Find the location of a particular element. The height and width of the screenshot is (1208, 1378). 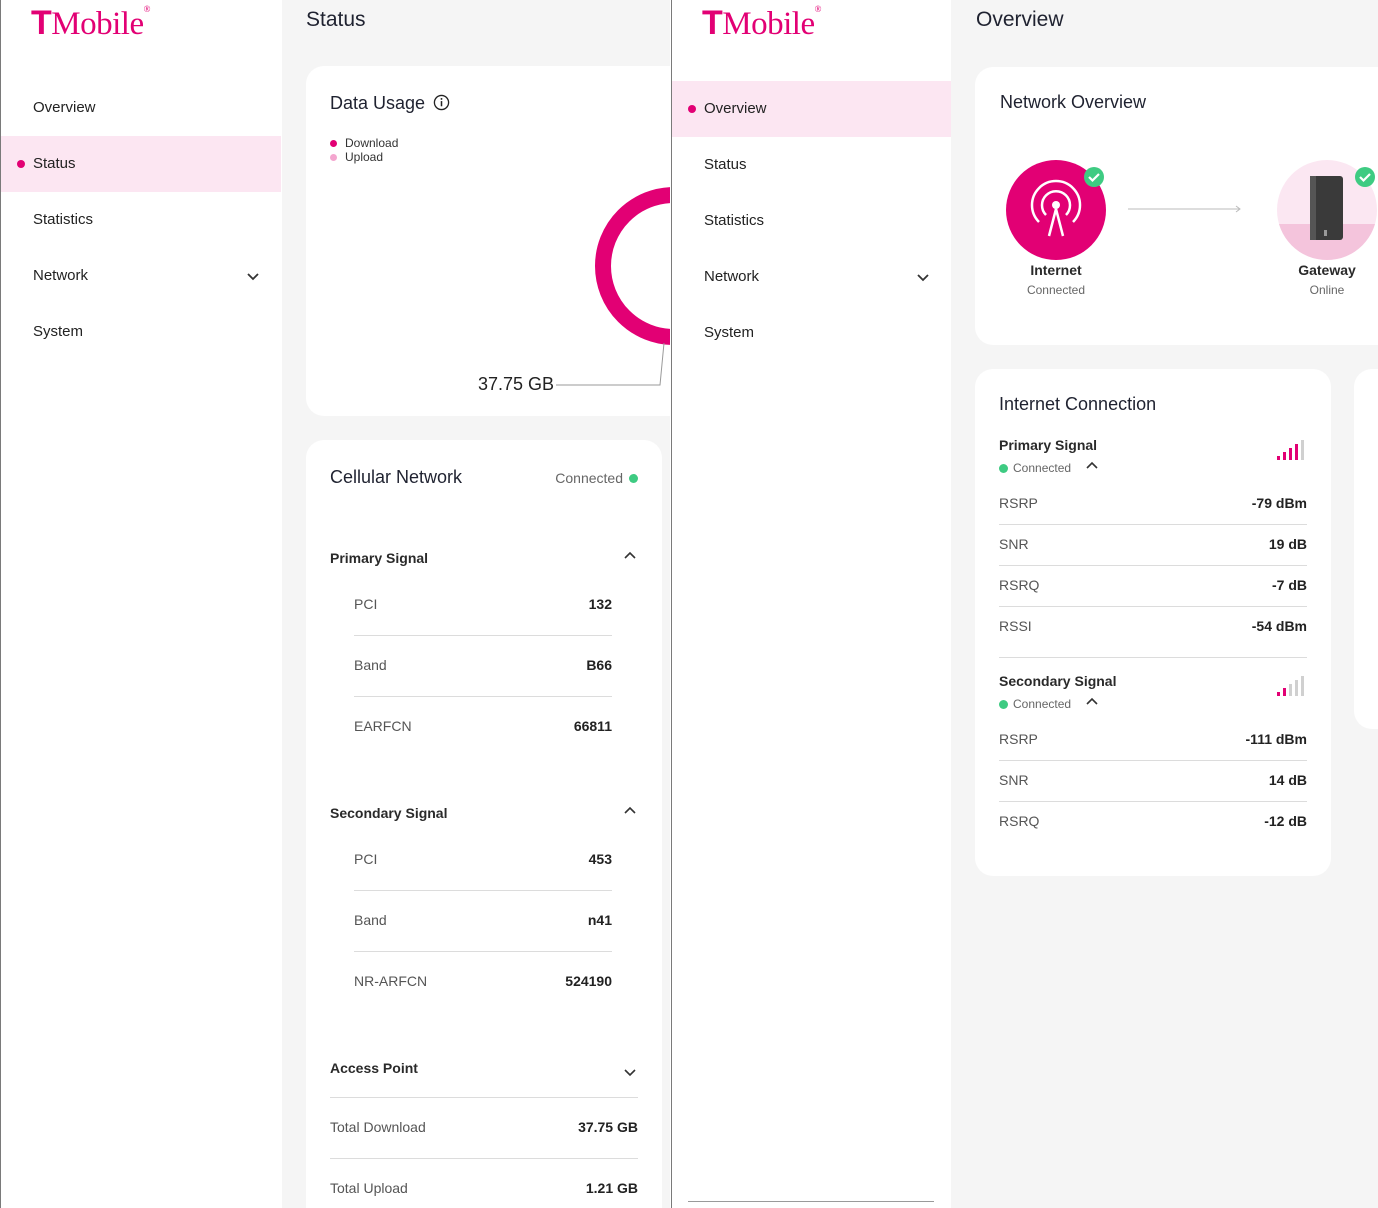

legend-item-download: Download is located at coordinates (364, 143).